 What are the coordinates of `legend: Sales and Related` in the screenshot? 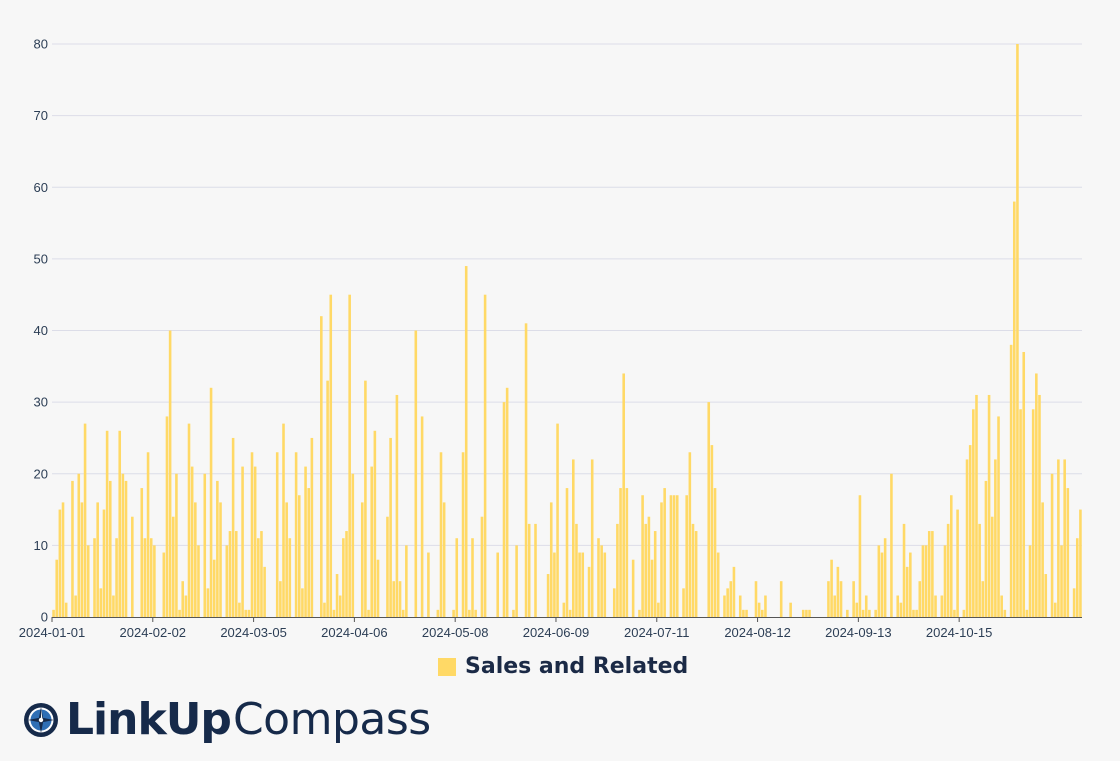 It's located at (563, 666).